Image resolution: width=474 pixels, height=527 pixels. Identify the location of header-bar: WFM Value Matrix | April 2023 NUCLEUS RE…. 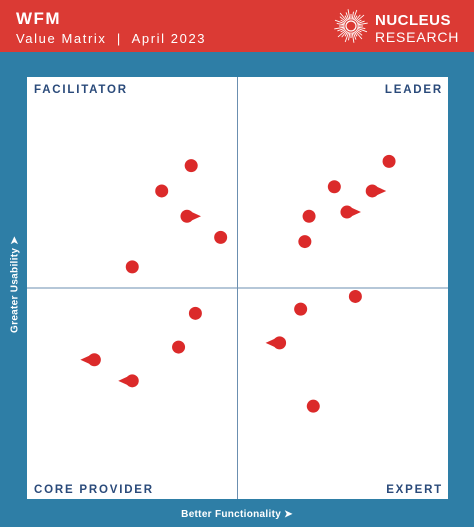
(237, 26).